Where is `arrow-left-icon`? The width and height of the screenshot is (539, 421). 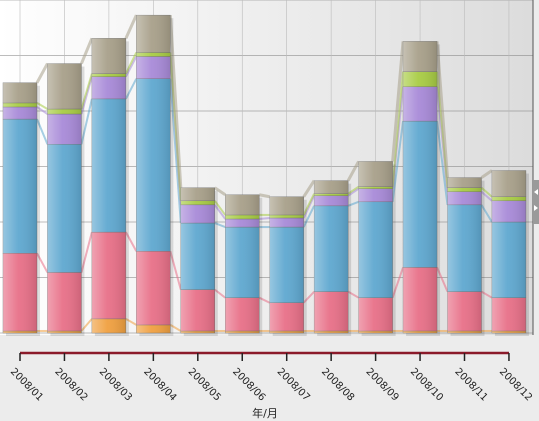
arrow-left-icon is located at coordinates (536, 192).